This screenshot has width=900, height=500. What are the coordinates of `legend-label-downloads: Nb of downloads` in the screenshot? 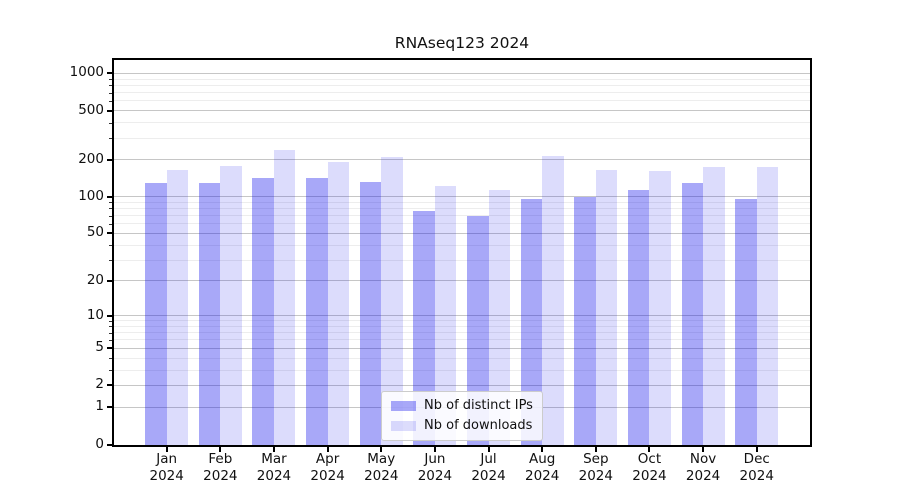 It's located at (478, 425).